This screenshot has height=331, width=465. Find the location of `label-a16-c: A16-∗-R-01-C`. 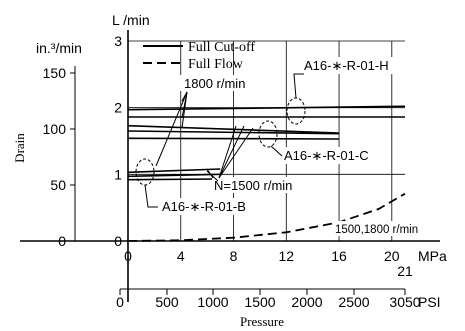

label-a16-c: A16-∗-R-01-C is located at coordinates (326, 155).